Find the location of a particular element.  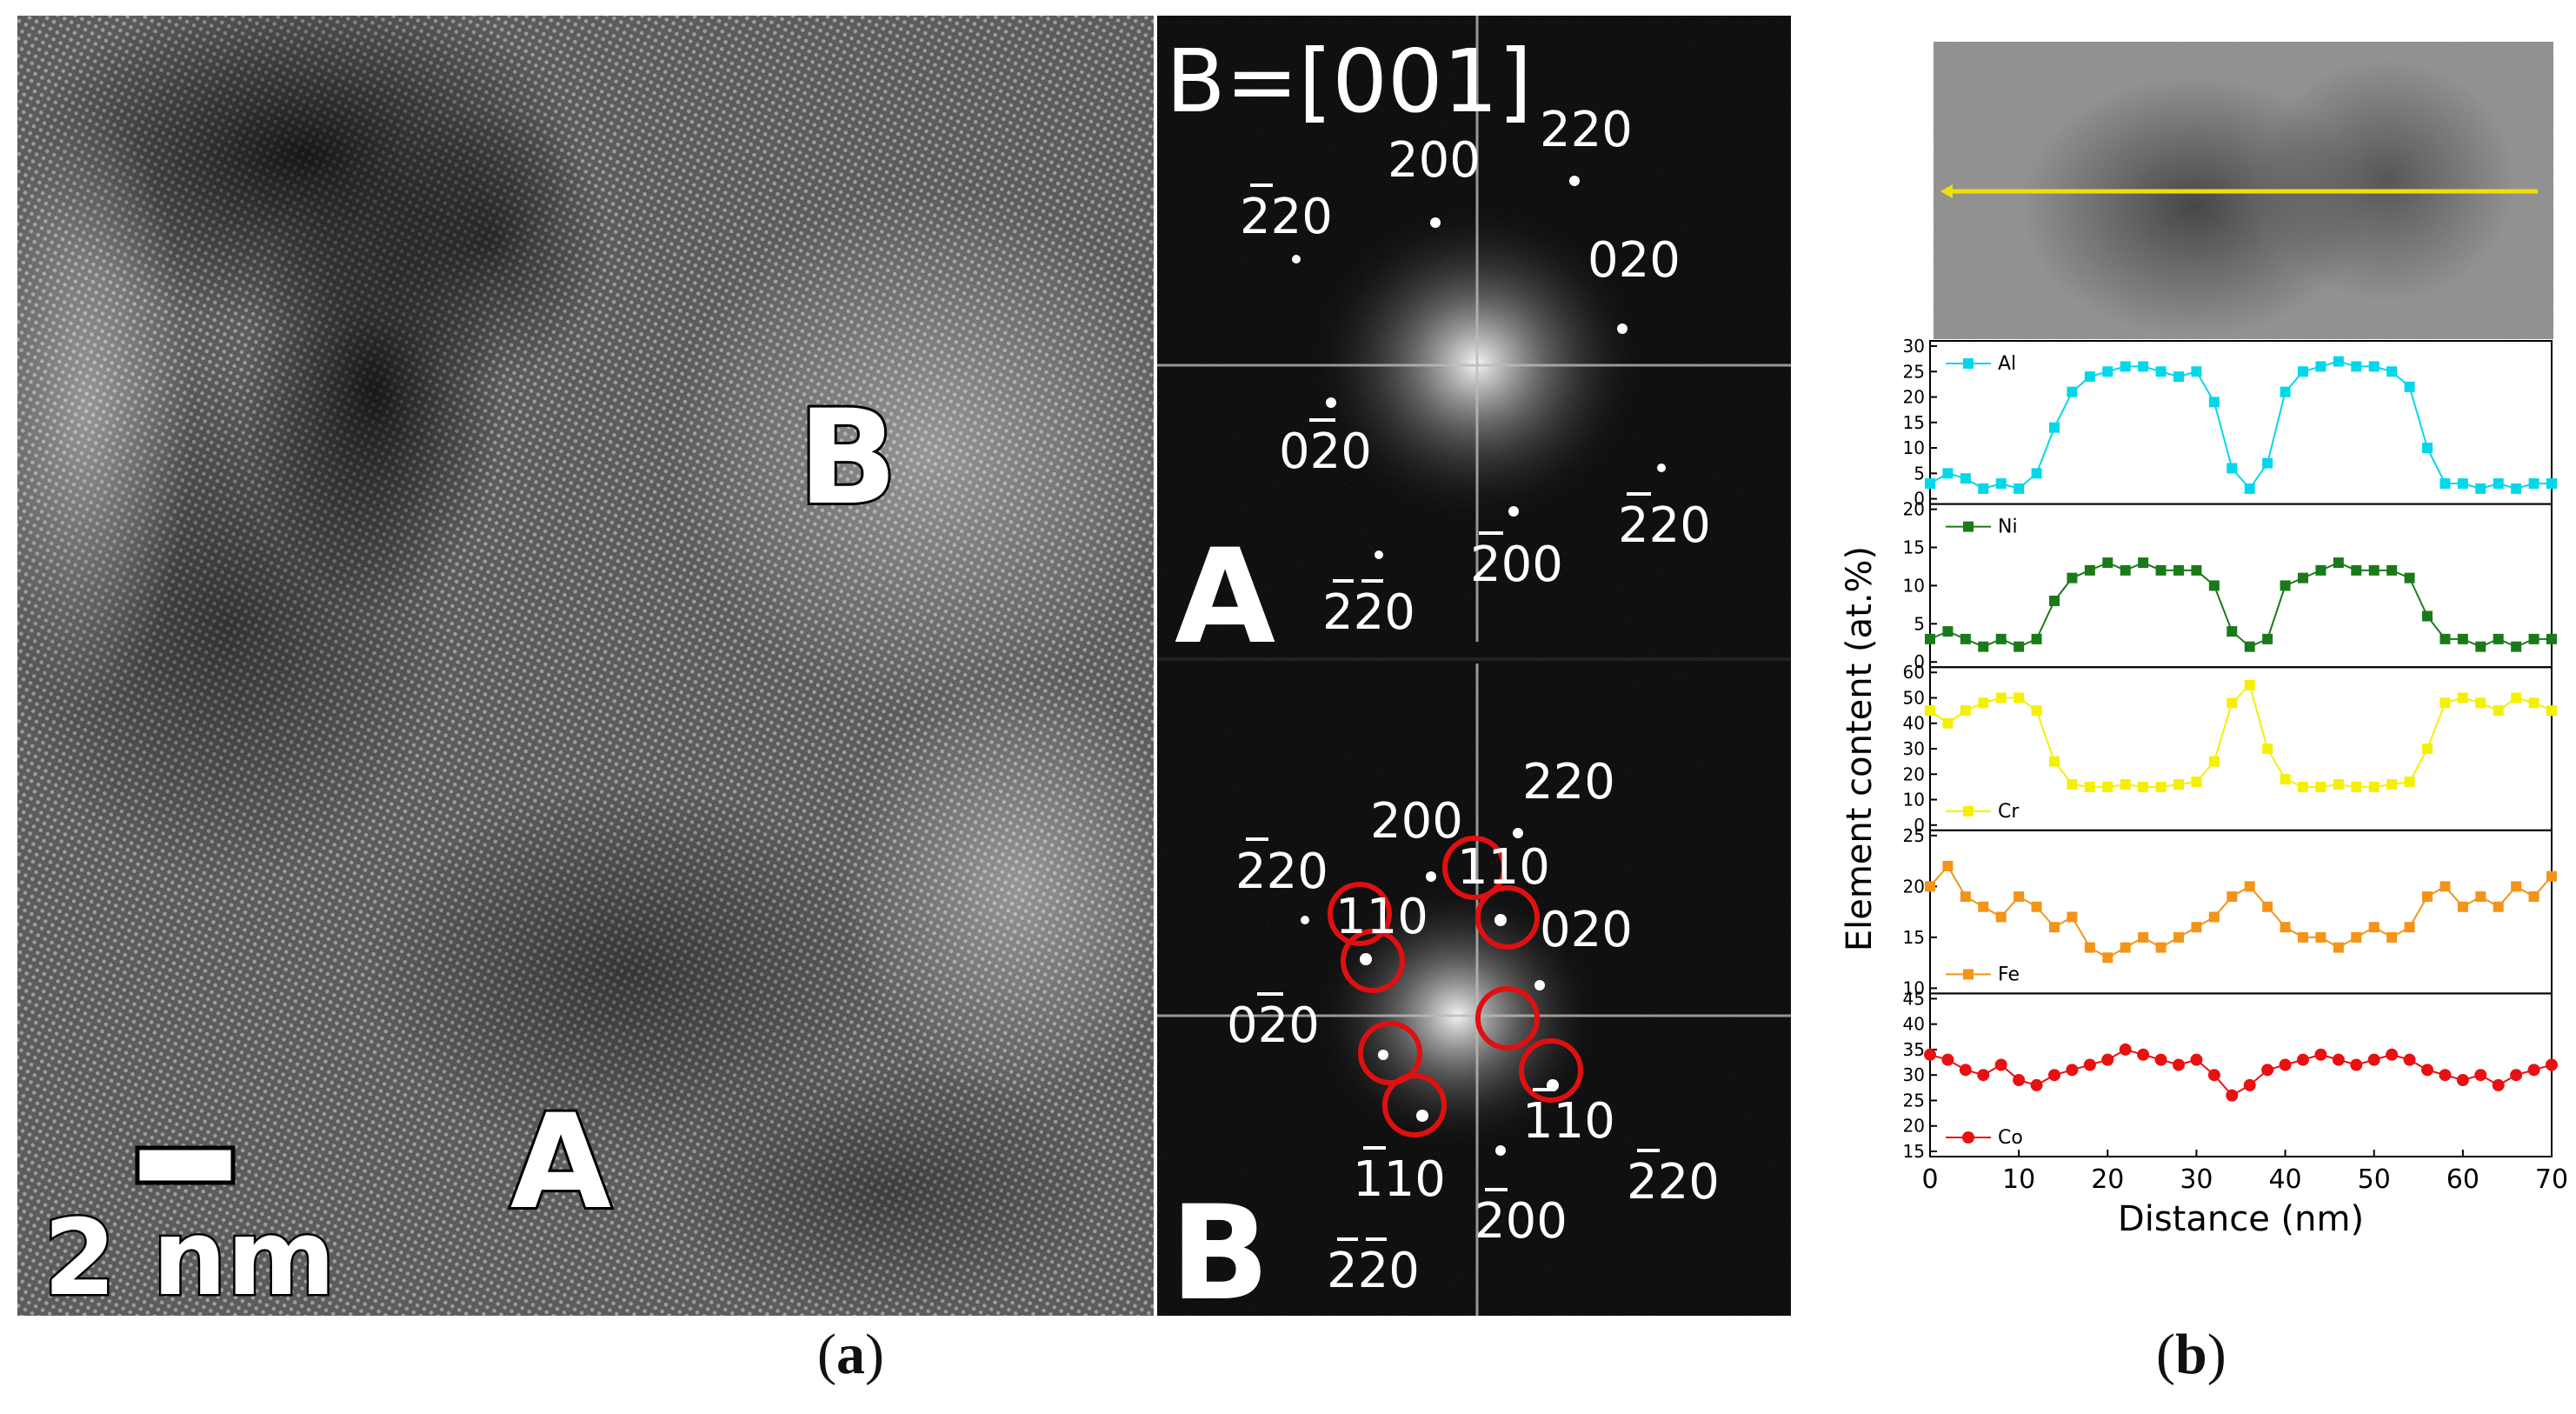

x-tick-label: 60 is located at coordinates (2462, 1180).